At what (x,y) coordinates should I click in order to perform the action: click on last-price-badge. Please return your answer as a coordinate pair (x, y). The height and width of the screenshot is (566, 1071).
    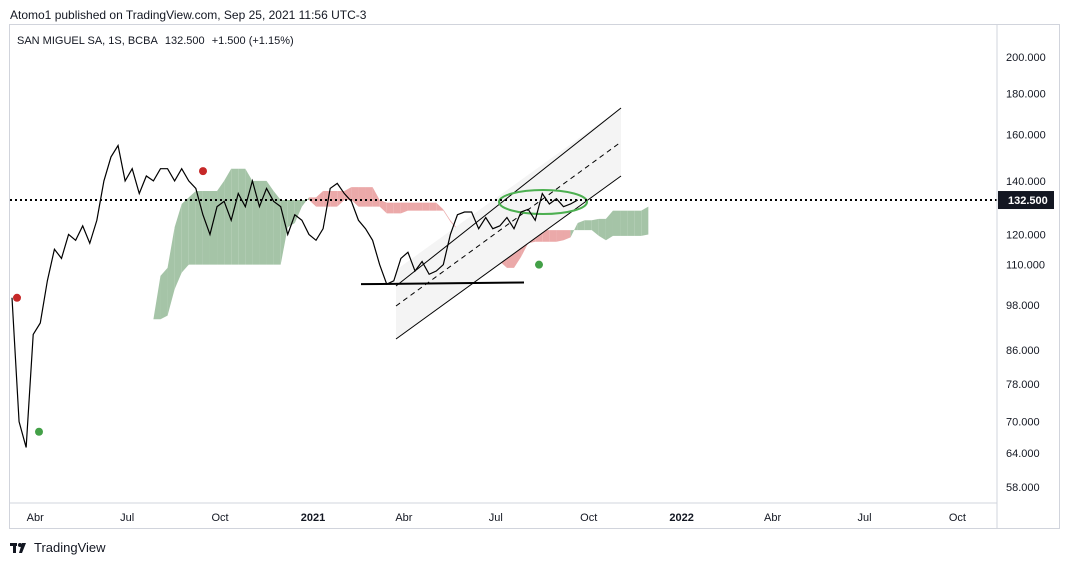
    Looking at the image, I should click on (1026, 200).